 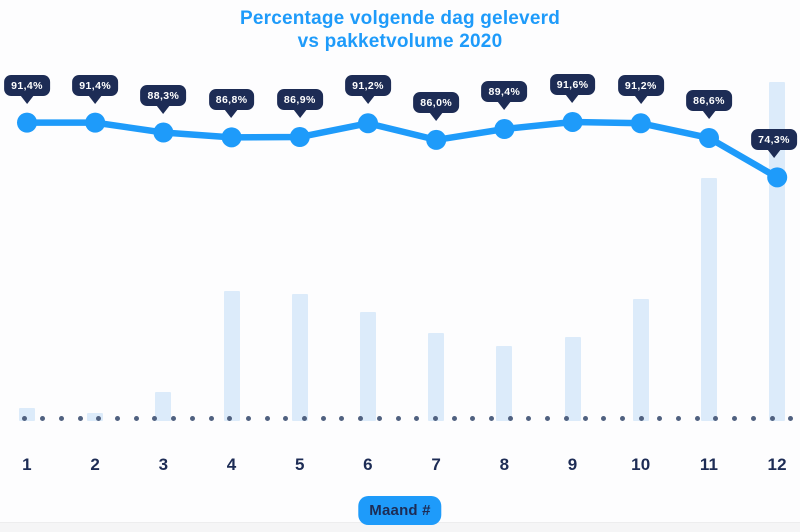 I want to click on value-badge-month-9: 91,6%, so click(x=572, y=88).